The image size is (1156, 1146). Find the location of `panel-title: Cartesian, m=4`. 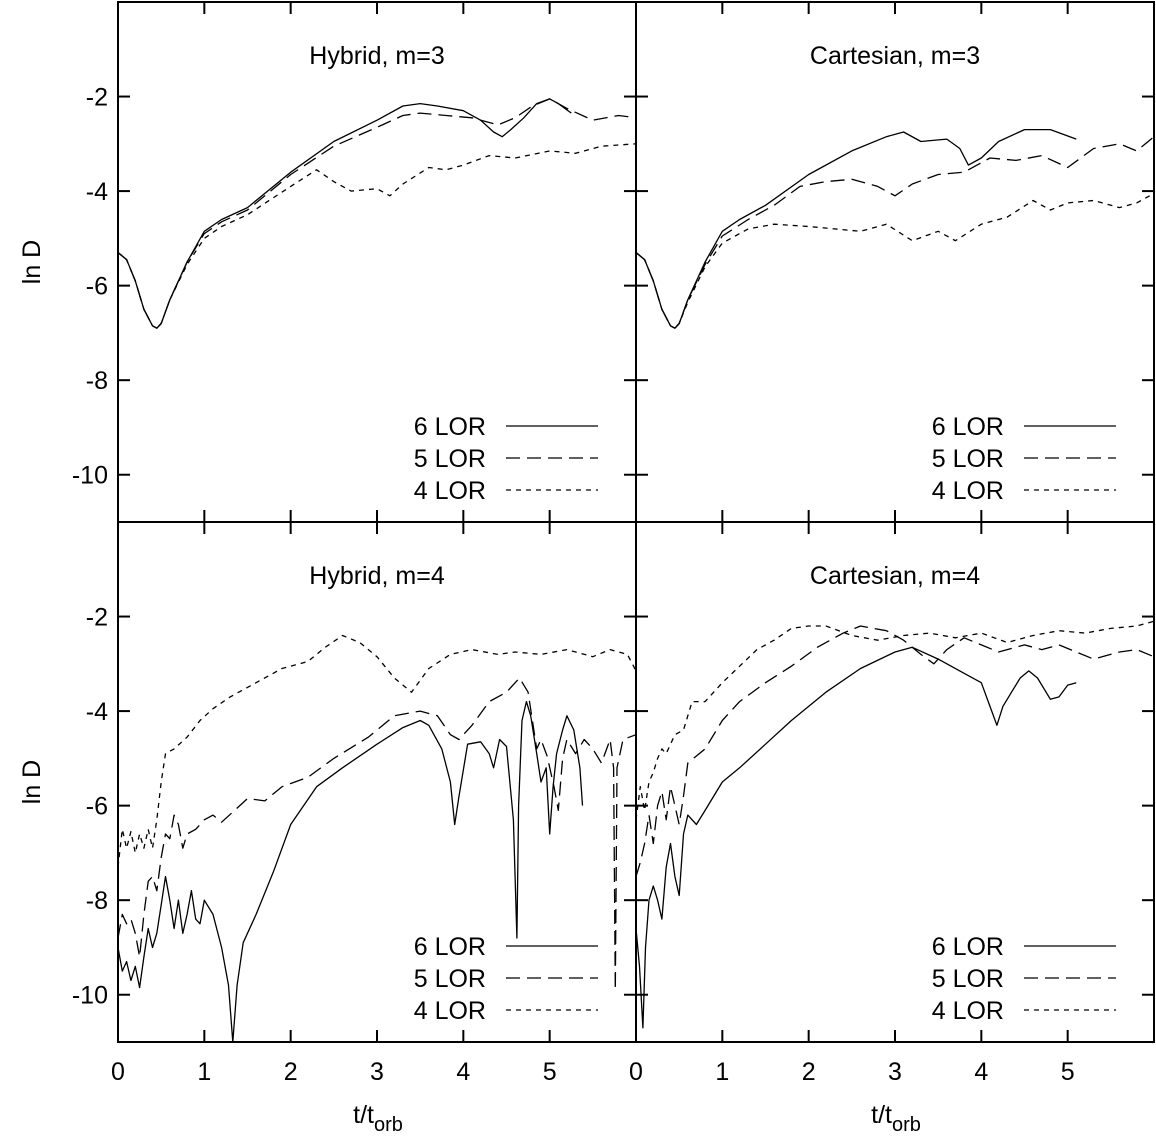

panel-title: Cartesian, m=4 is located at coordinates (895, 576).